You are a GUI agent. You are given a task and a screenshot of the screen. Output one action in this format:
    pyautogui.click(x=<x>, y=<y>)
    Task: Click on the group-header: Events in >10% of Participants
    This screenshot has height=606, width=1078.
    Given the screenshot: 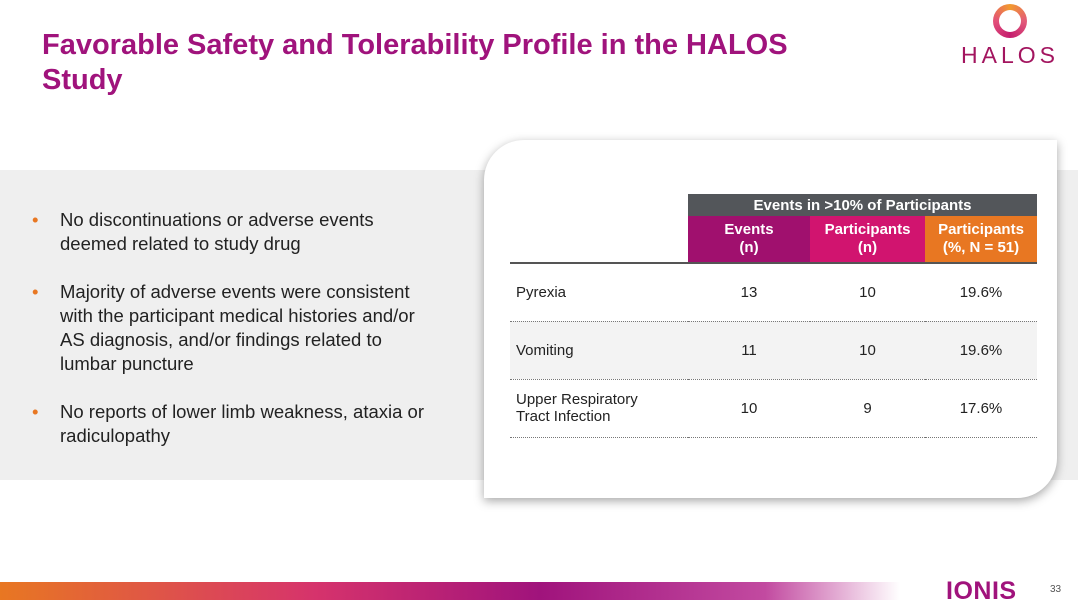 What is the action you would take?
    pyautogui.click(x=862, y=205)
    